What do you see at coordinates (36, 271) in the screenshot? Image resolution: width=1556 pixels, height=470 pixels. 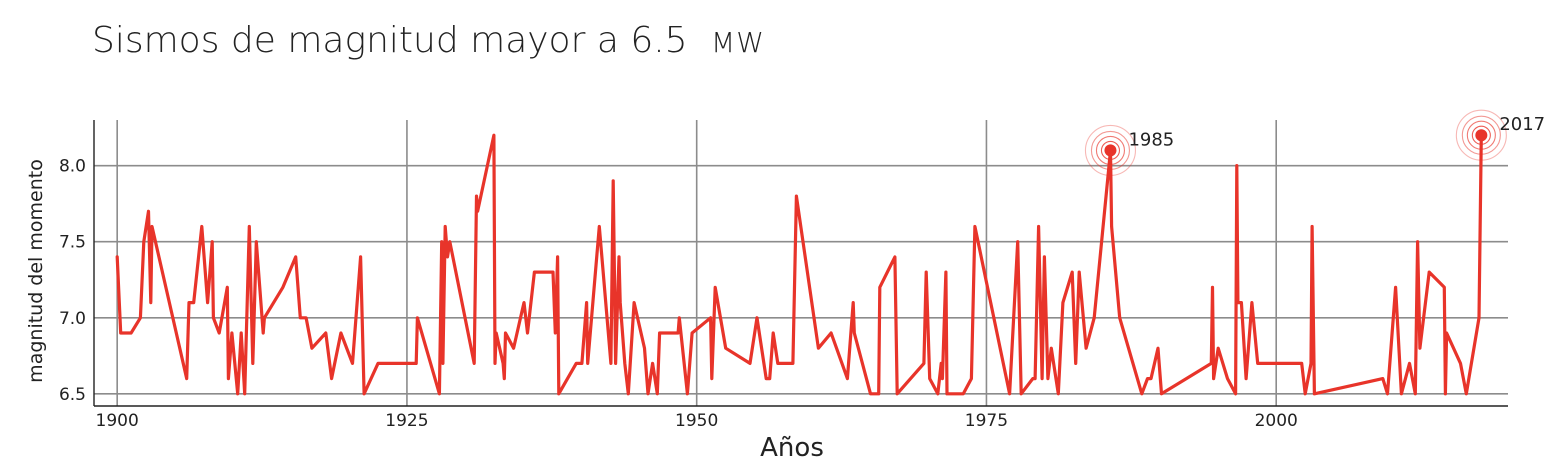 I see `y-axis-label: magnitud del momento` at bounding box center [36, 271].